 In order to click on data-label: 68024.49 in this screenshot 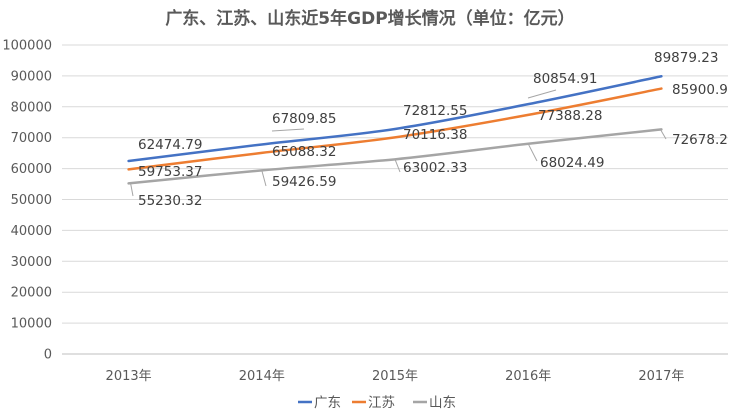, I will do `click(572, 163)`.